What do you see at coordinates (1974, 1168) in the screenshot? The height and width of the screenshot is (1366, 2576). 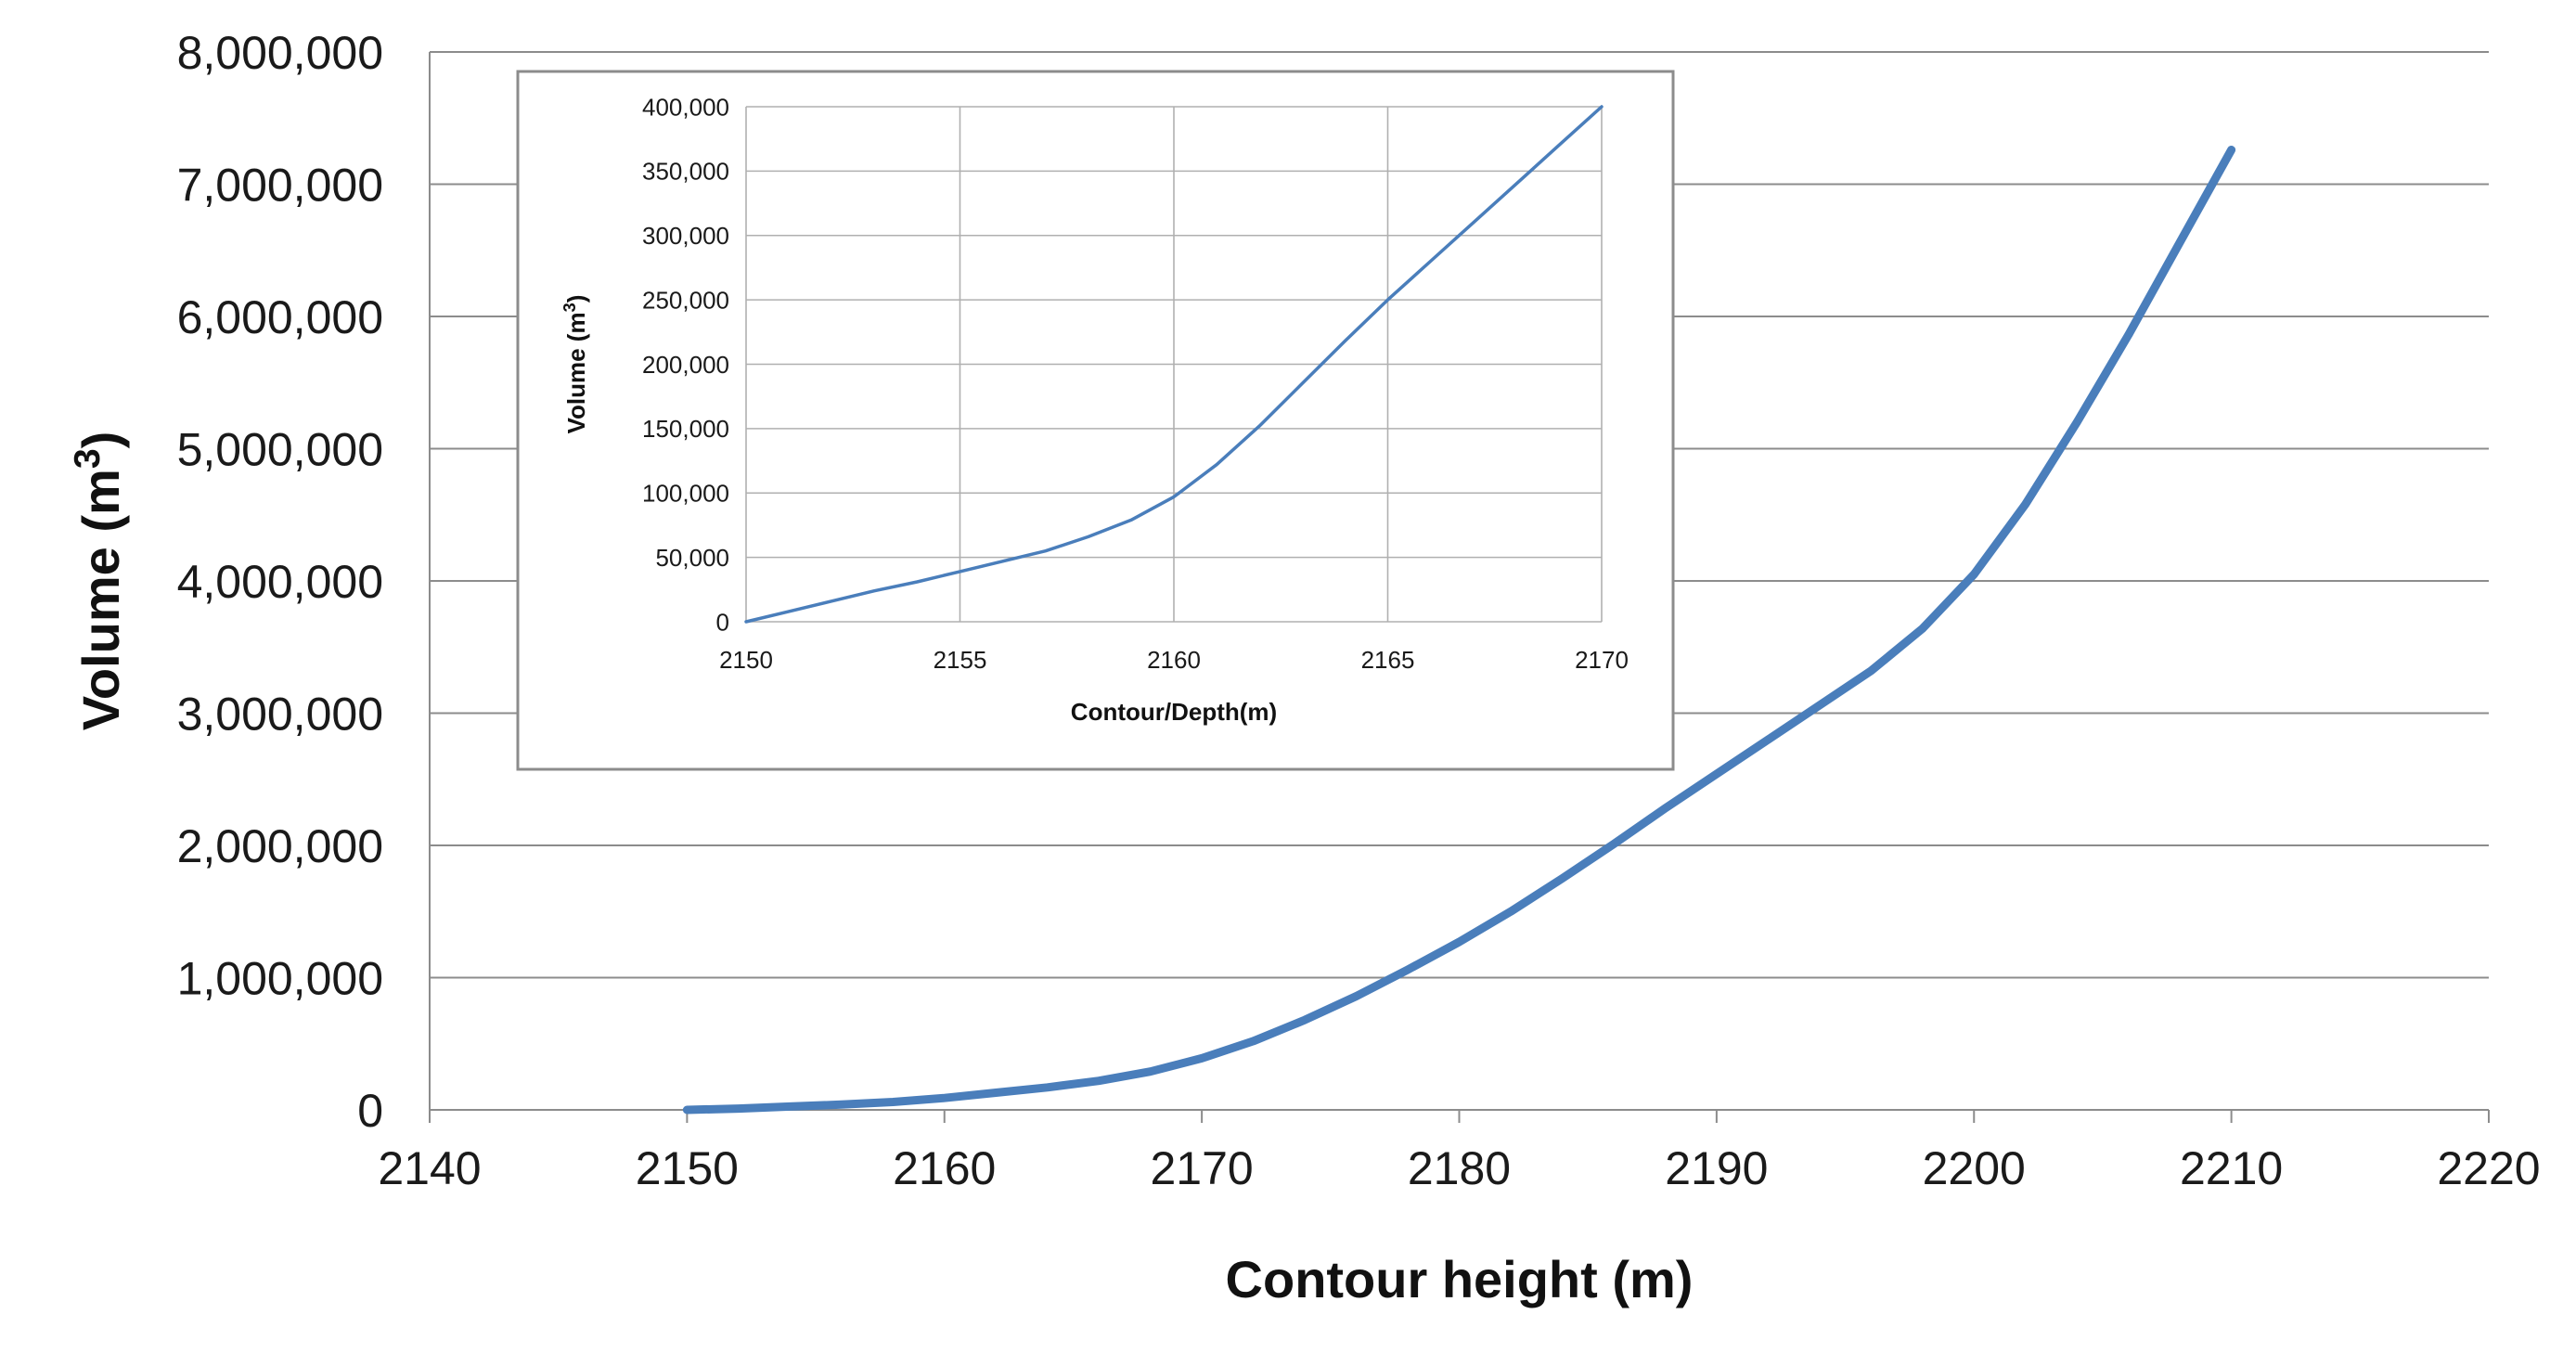 I see `x-tick-label: 2200` at bounding box center [1974, 1168].